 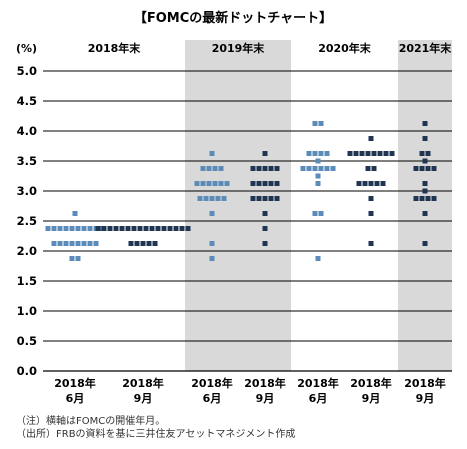 What do you see at coordinates (27, 161) in the screenshot?
I see `y-tick-label: 3.5` at bounding box center [27, 161].